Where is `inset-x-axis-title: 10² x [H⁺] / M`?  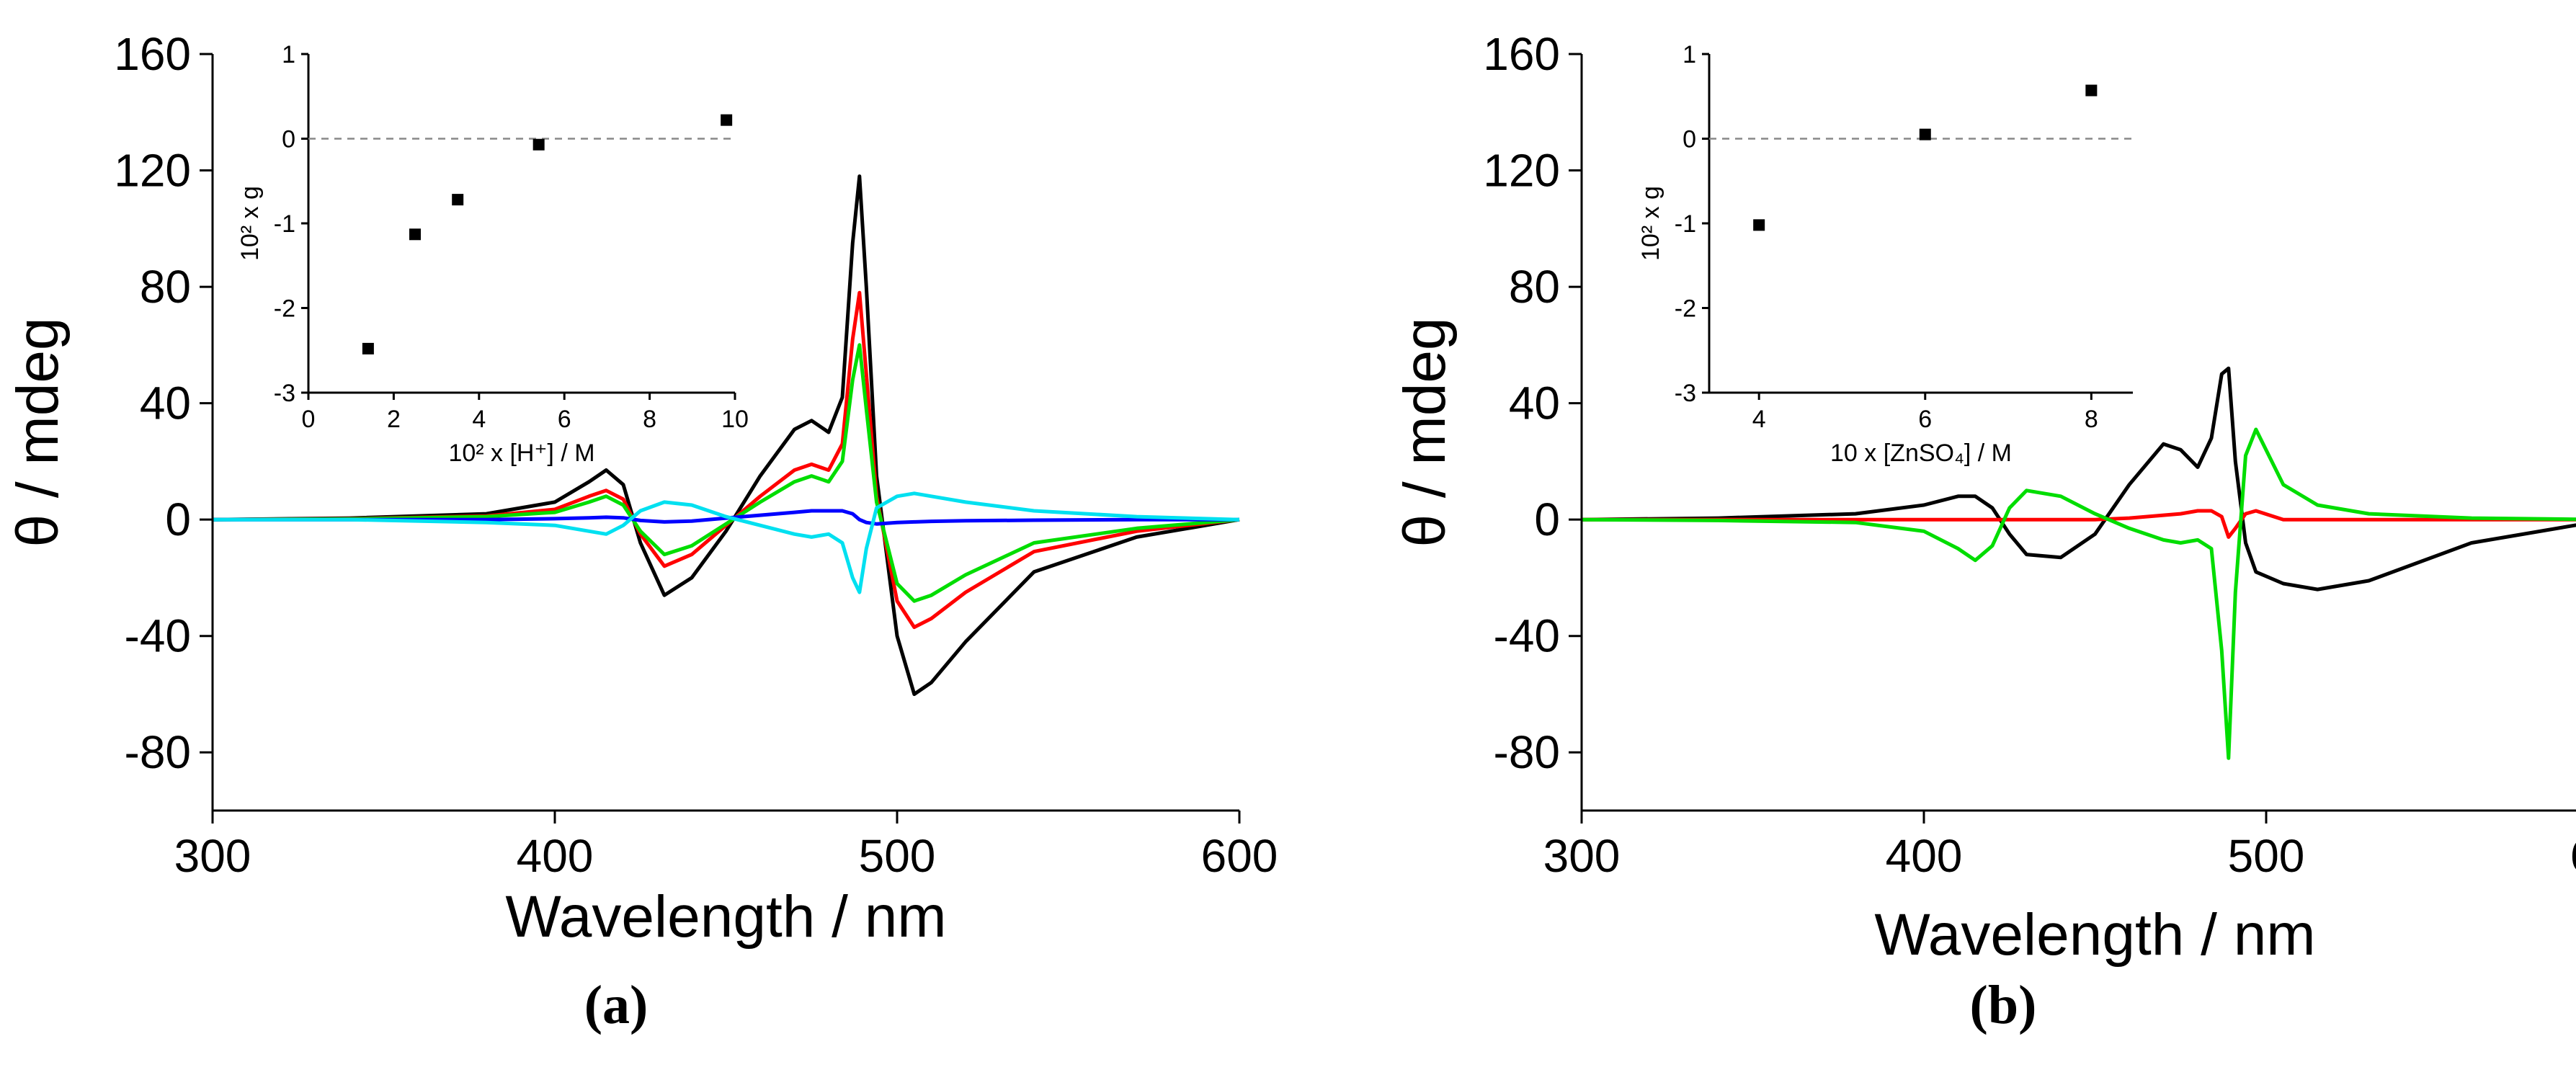
inset-x-axis-title: 10² x [H⁺] / M is located at coordinates (521, 453).